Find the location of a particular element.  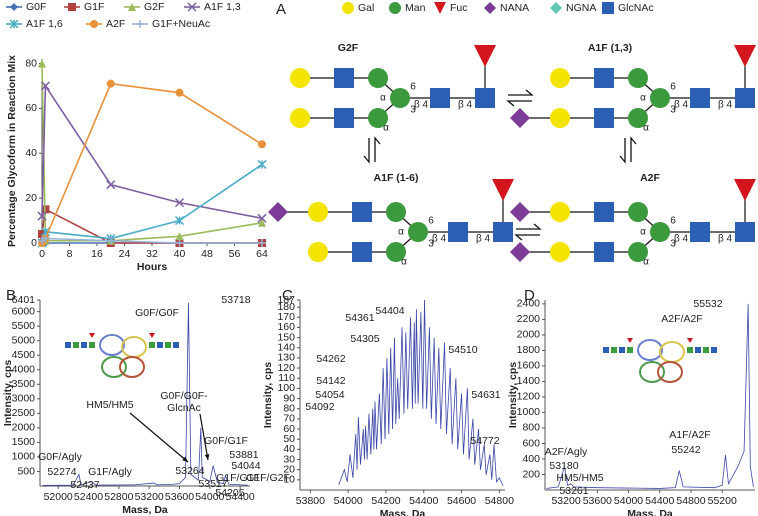

x-tick-label: 55200 is located at coordinates (722, 501).